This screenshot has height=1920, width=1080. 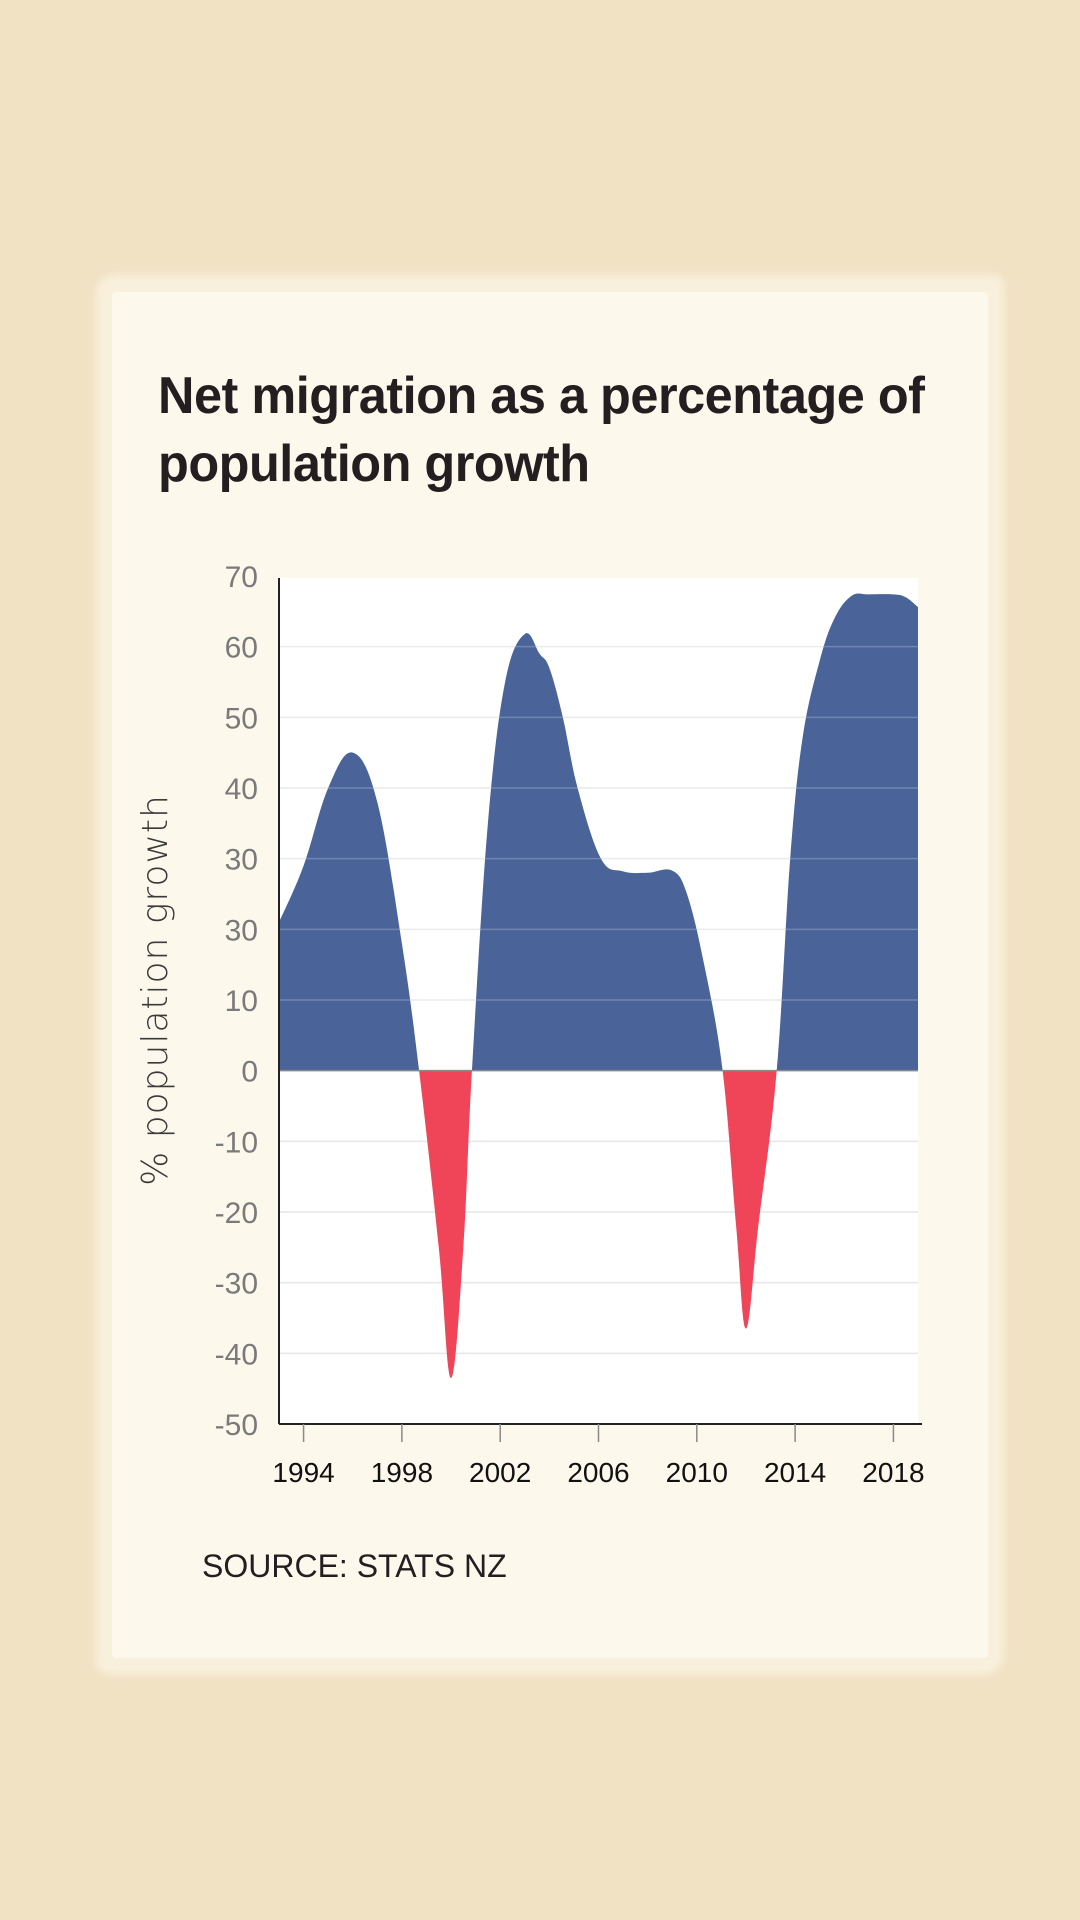 I want to click on y-tick-label: 50, so click(x=241, y=718).